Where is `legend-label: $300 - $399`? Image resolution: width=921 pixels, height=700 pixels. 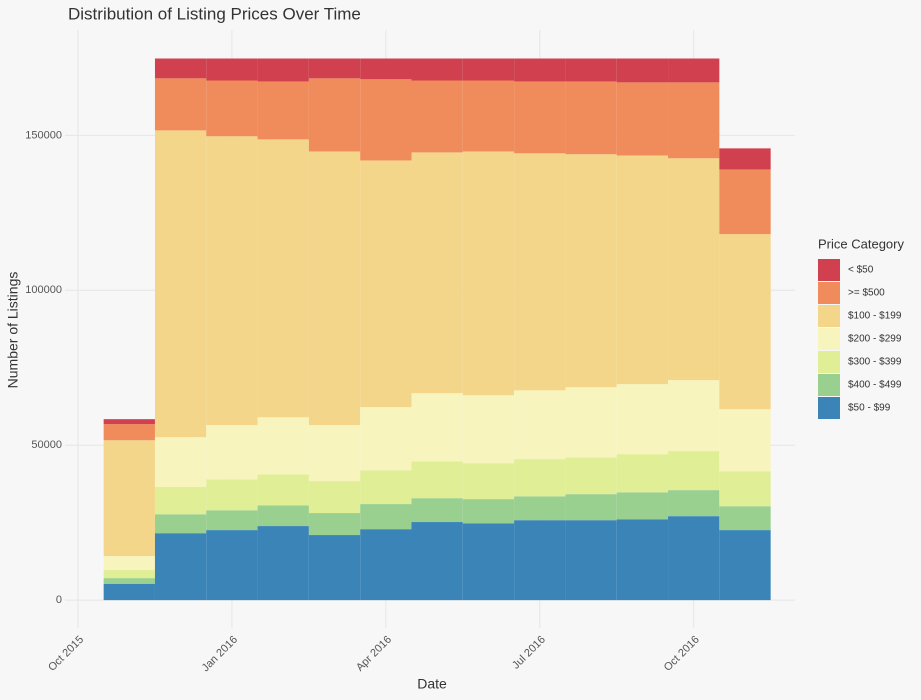
legend-label: $300 - $399 is located at coordinates (875, 362).